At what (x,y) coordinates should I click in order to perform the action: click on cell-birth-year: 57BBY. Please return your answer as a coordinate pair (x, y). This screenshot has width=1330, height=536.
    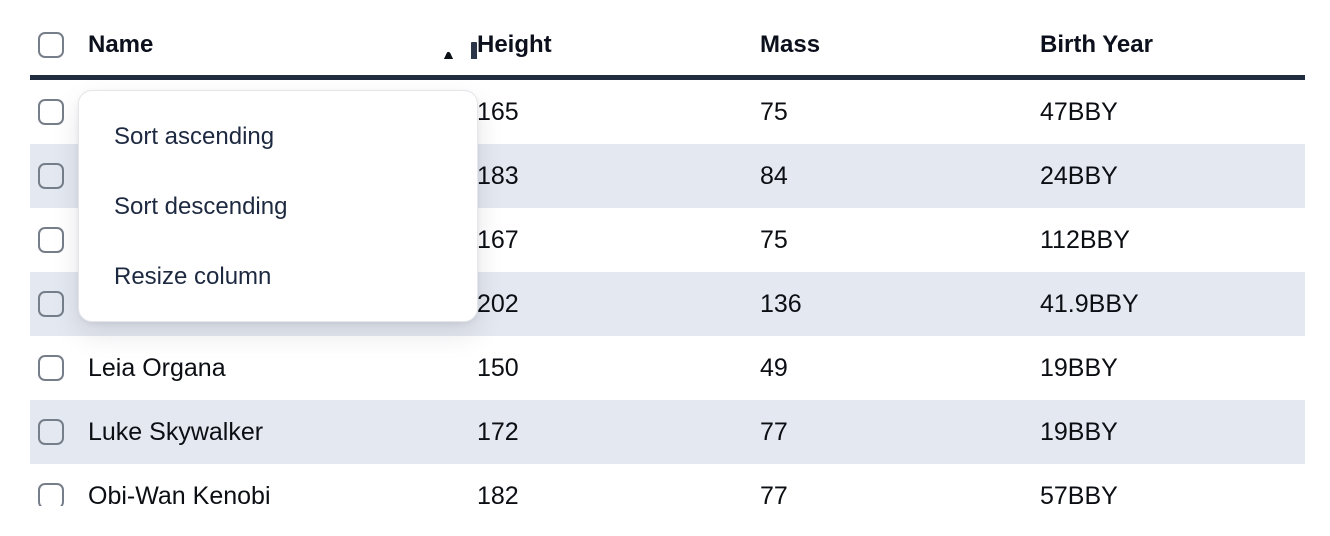
    Looking at the image, I should click on (1079, 494).